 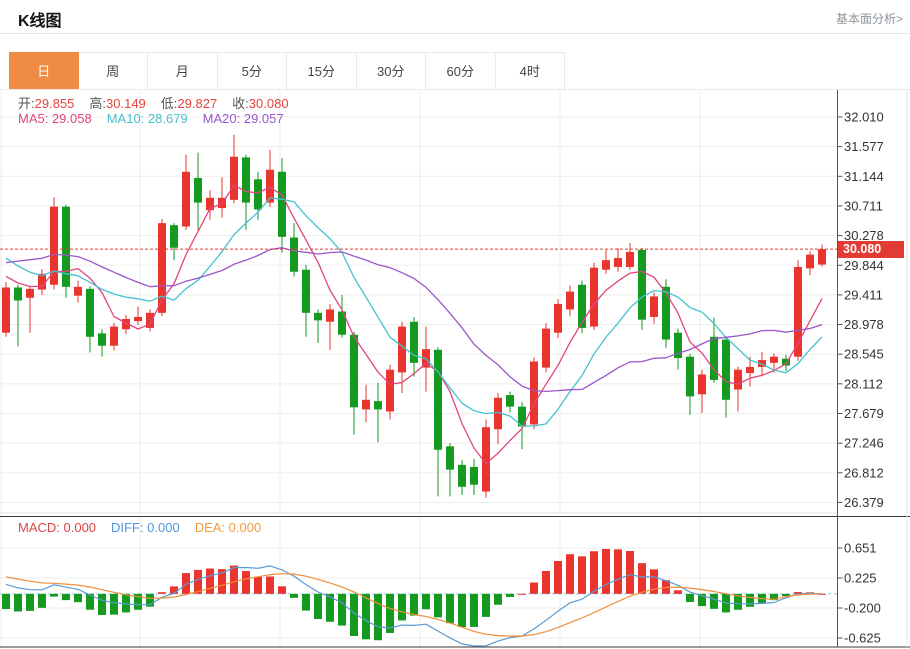 I want to click on tab-60分: 60分, so click(x=461, y=71).